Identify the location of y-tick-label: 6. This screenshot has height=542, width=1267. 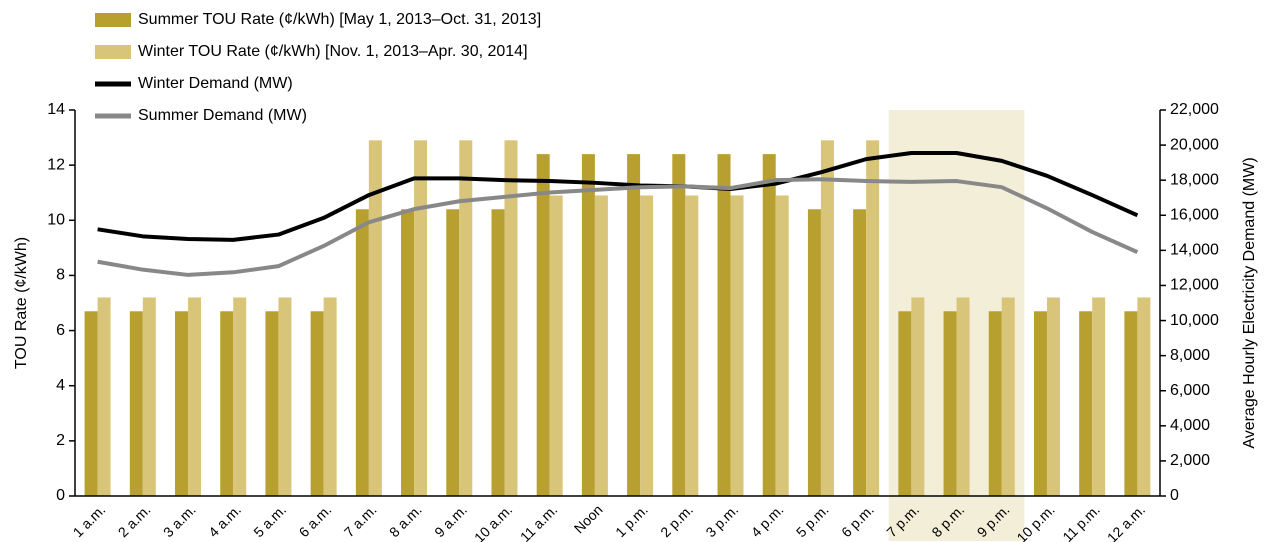
(60, 330).